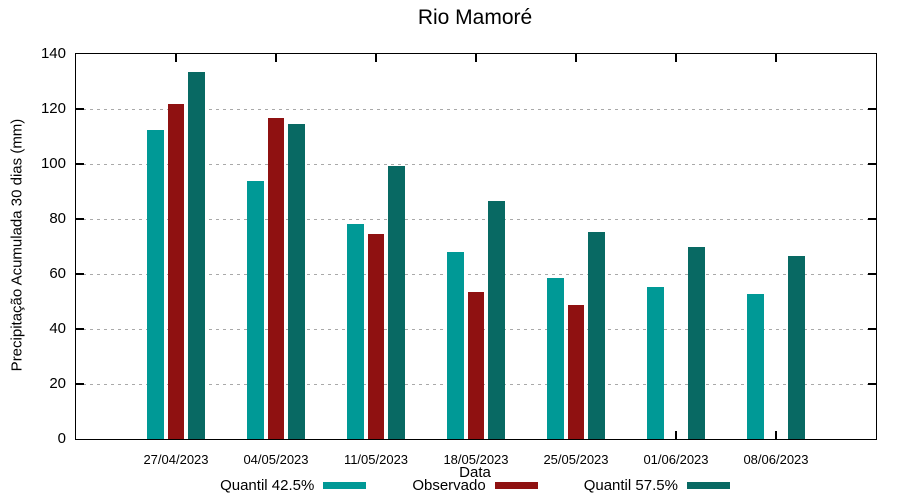  What do you see at coordinates (776, 459) in the screenshot?
I see `x-tick-label: 08/06/2023` at bounding box center [776, 459].